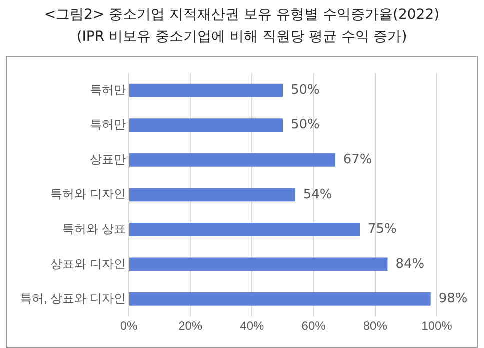  What do you see at coordinates (94, 229) in the screenshot?
I see `y-tick-label: 특허와 상표` at bounding box center [94, 229].